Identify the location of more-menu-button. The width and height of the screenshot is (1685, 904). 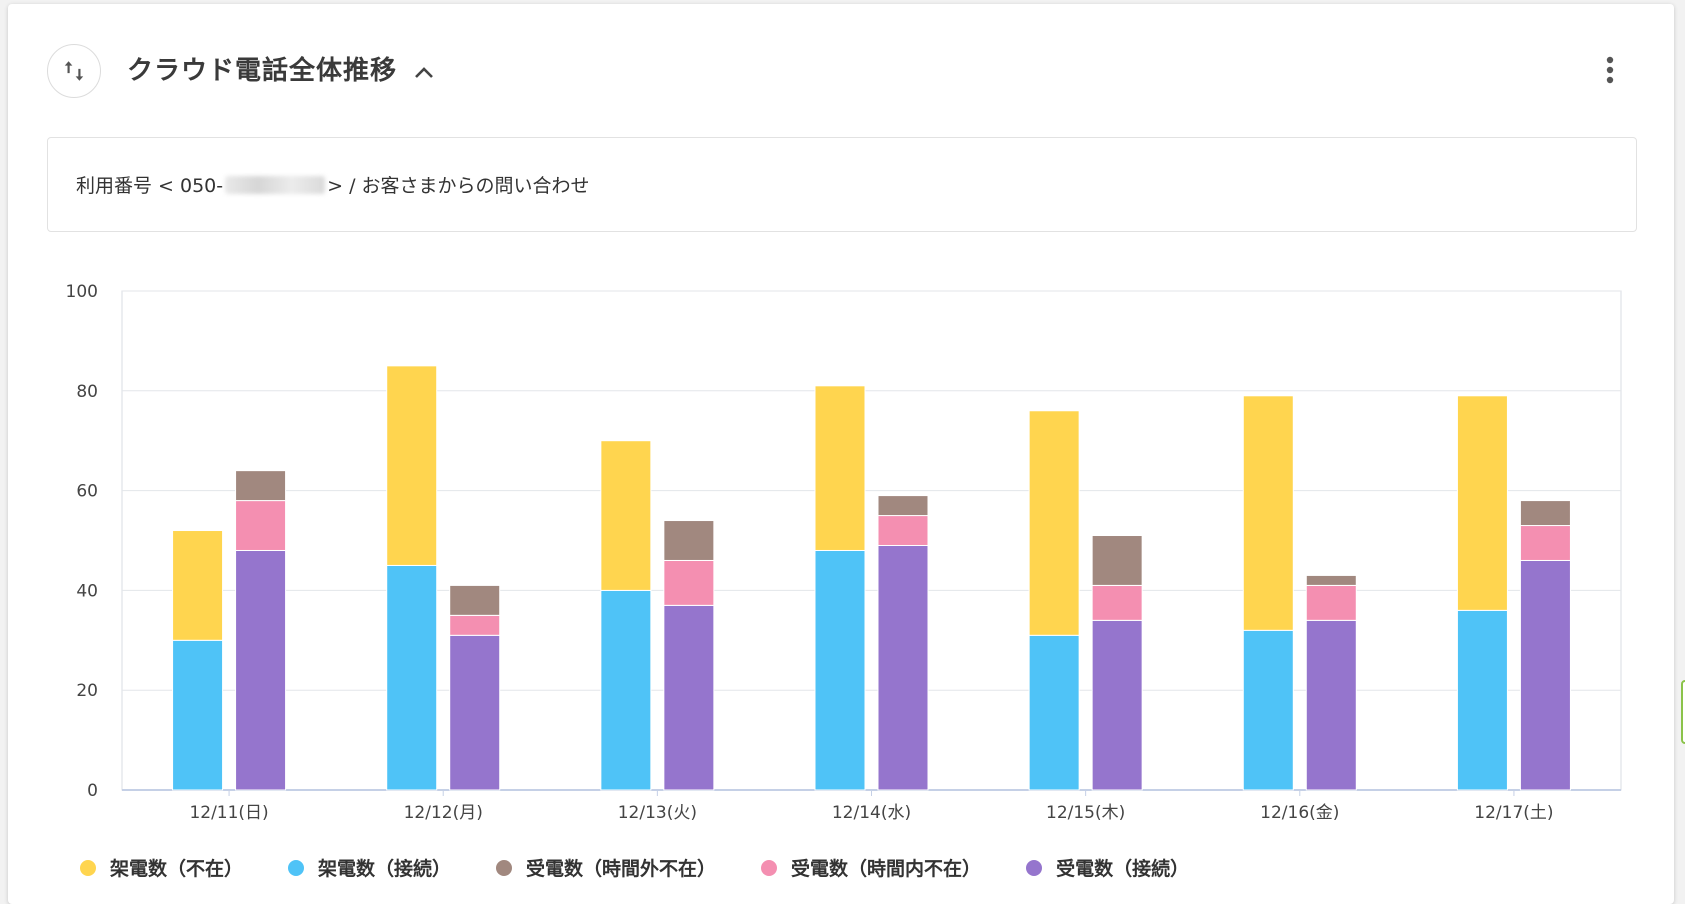
(1610, 70).